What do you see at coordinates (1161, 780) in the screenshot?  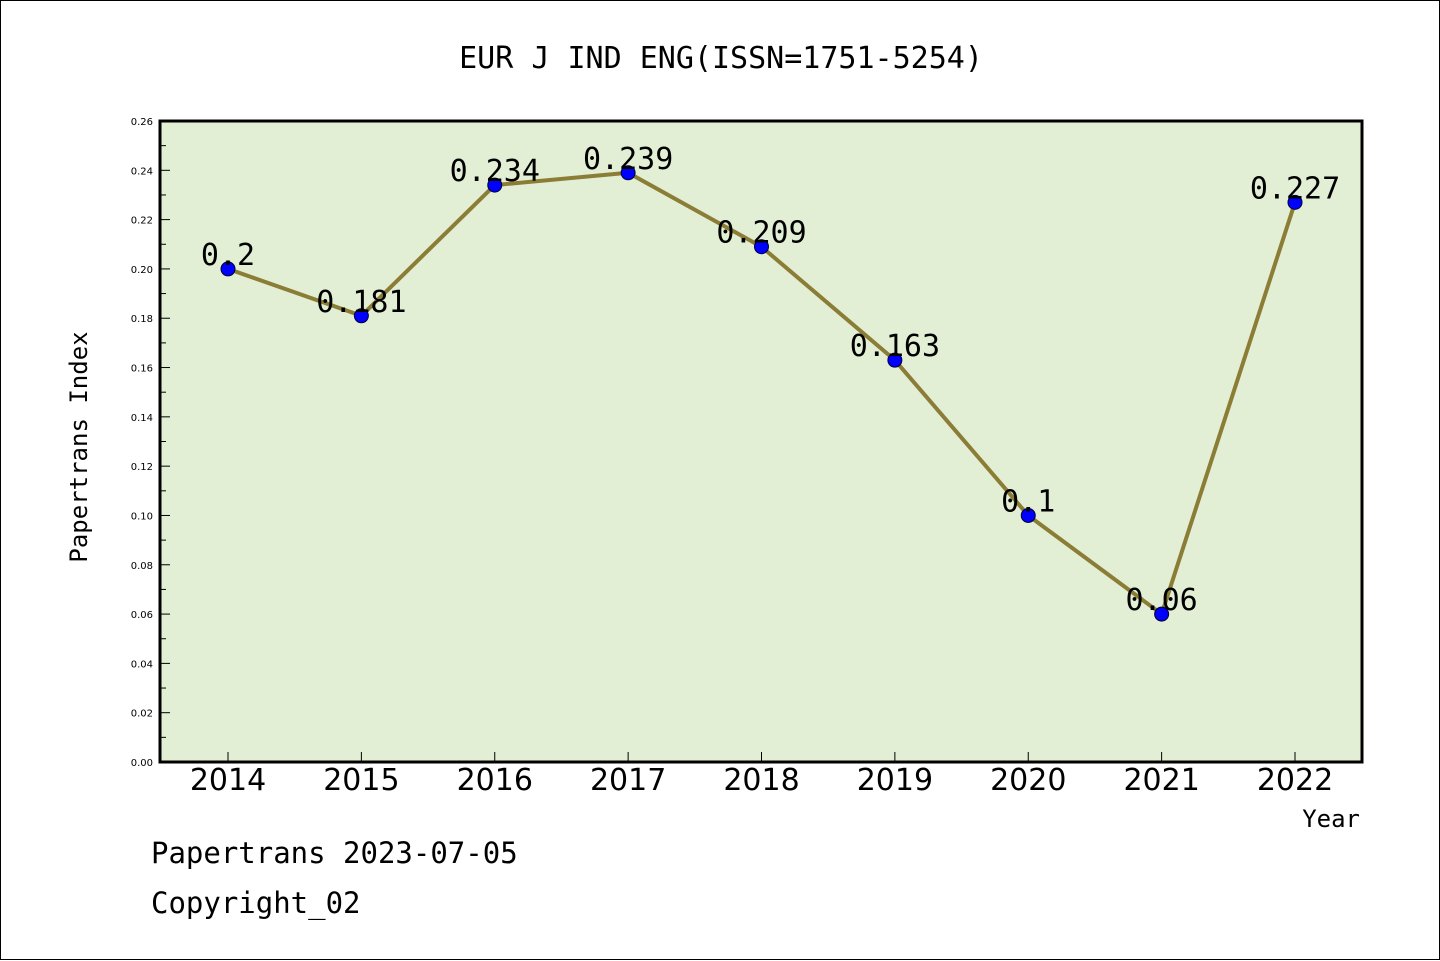 I see `x-tick-label: 2021` at bounding box center [1161, 780].